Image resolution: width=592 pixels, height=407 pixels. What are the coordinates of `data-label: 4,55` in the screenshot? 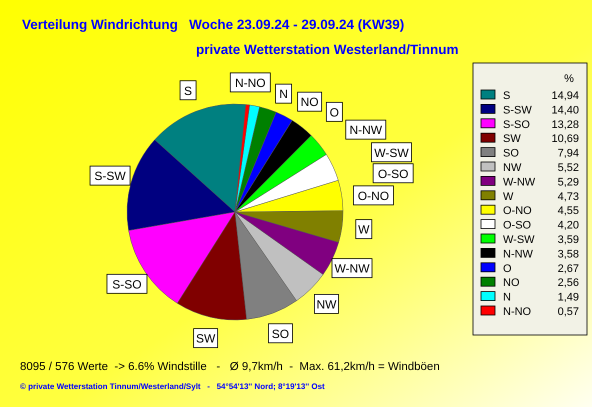 It's located at (568, 211).